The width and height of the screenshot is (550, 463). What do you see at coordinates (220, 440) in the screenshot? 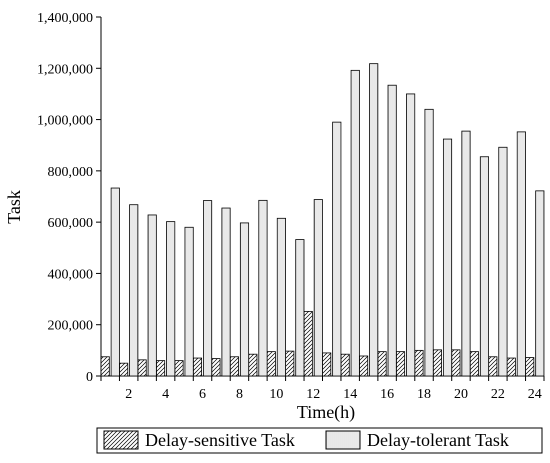
I see `legend-label-delay-sensitive: Delay-sensitive Task` at bounding box center [220, 440].